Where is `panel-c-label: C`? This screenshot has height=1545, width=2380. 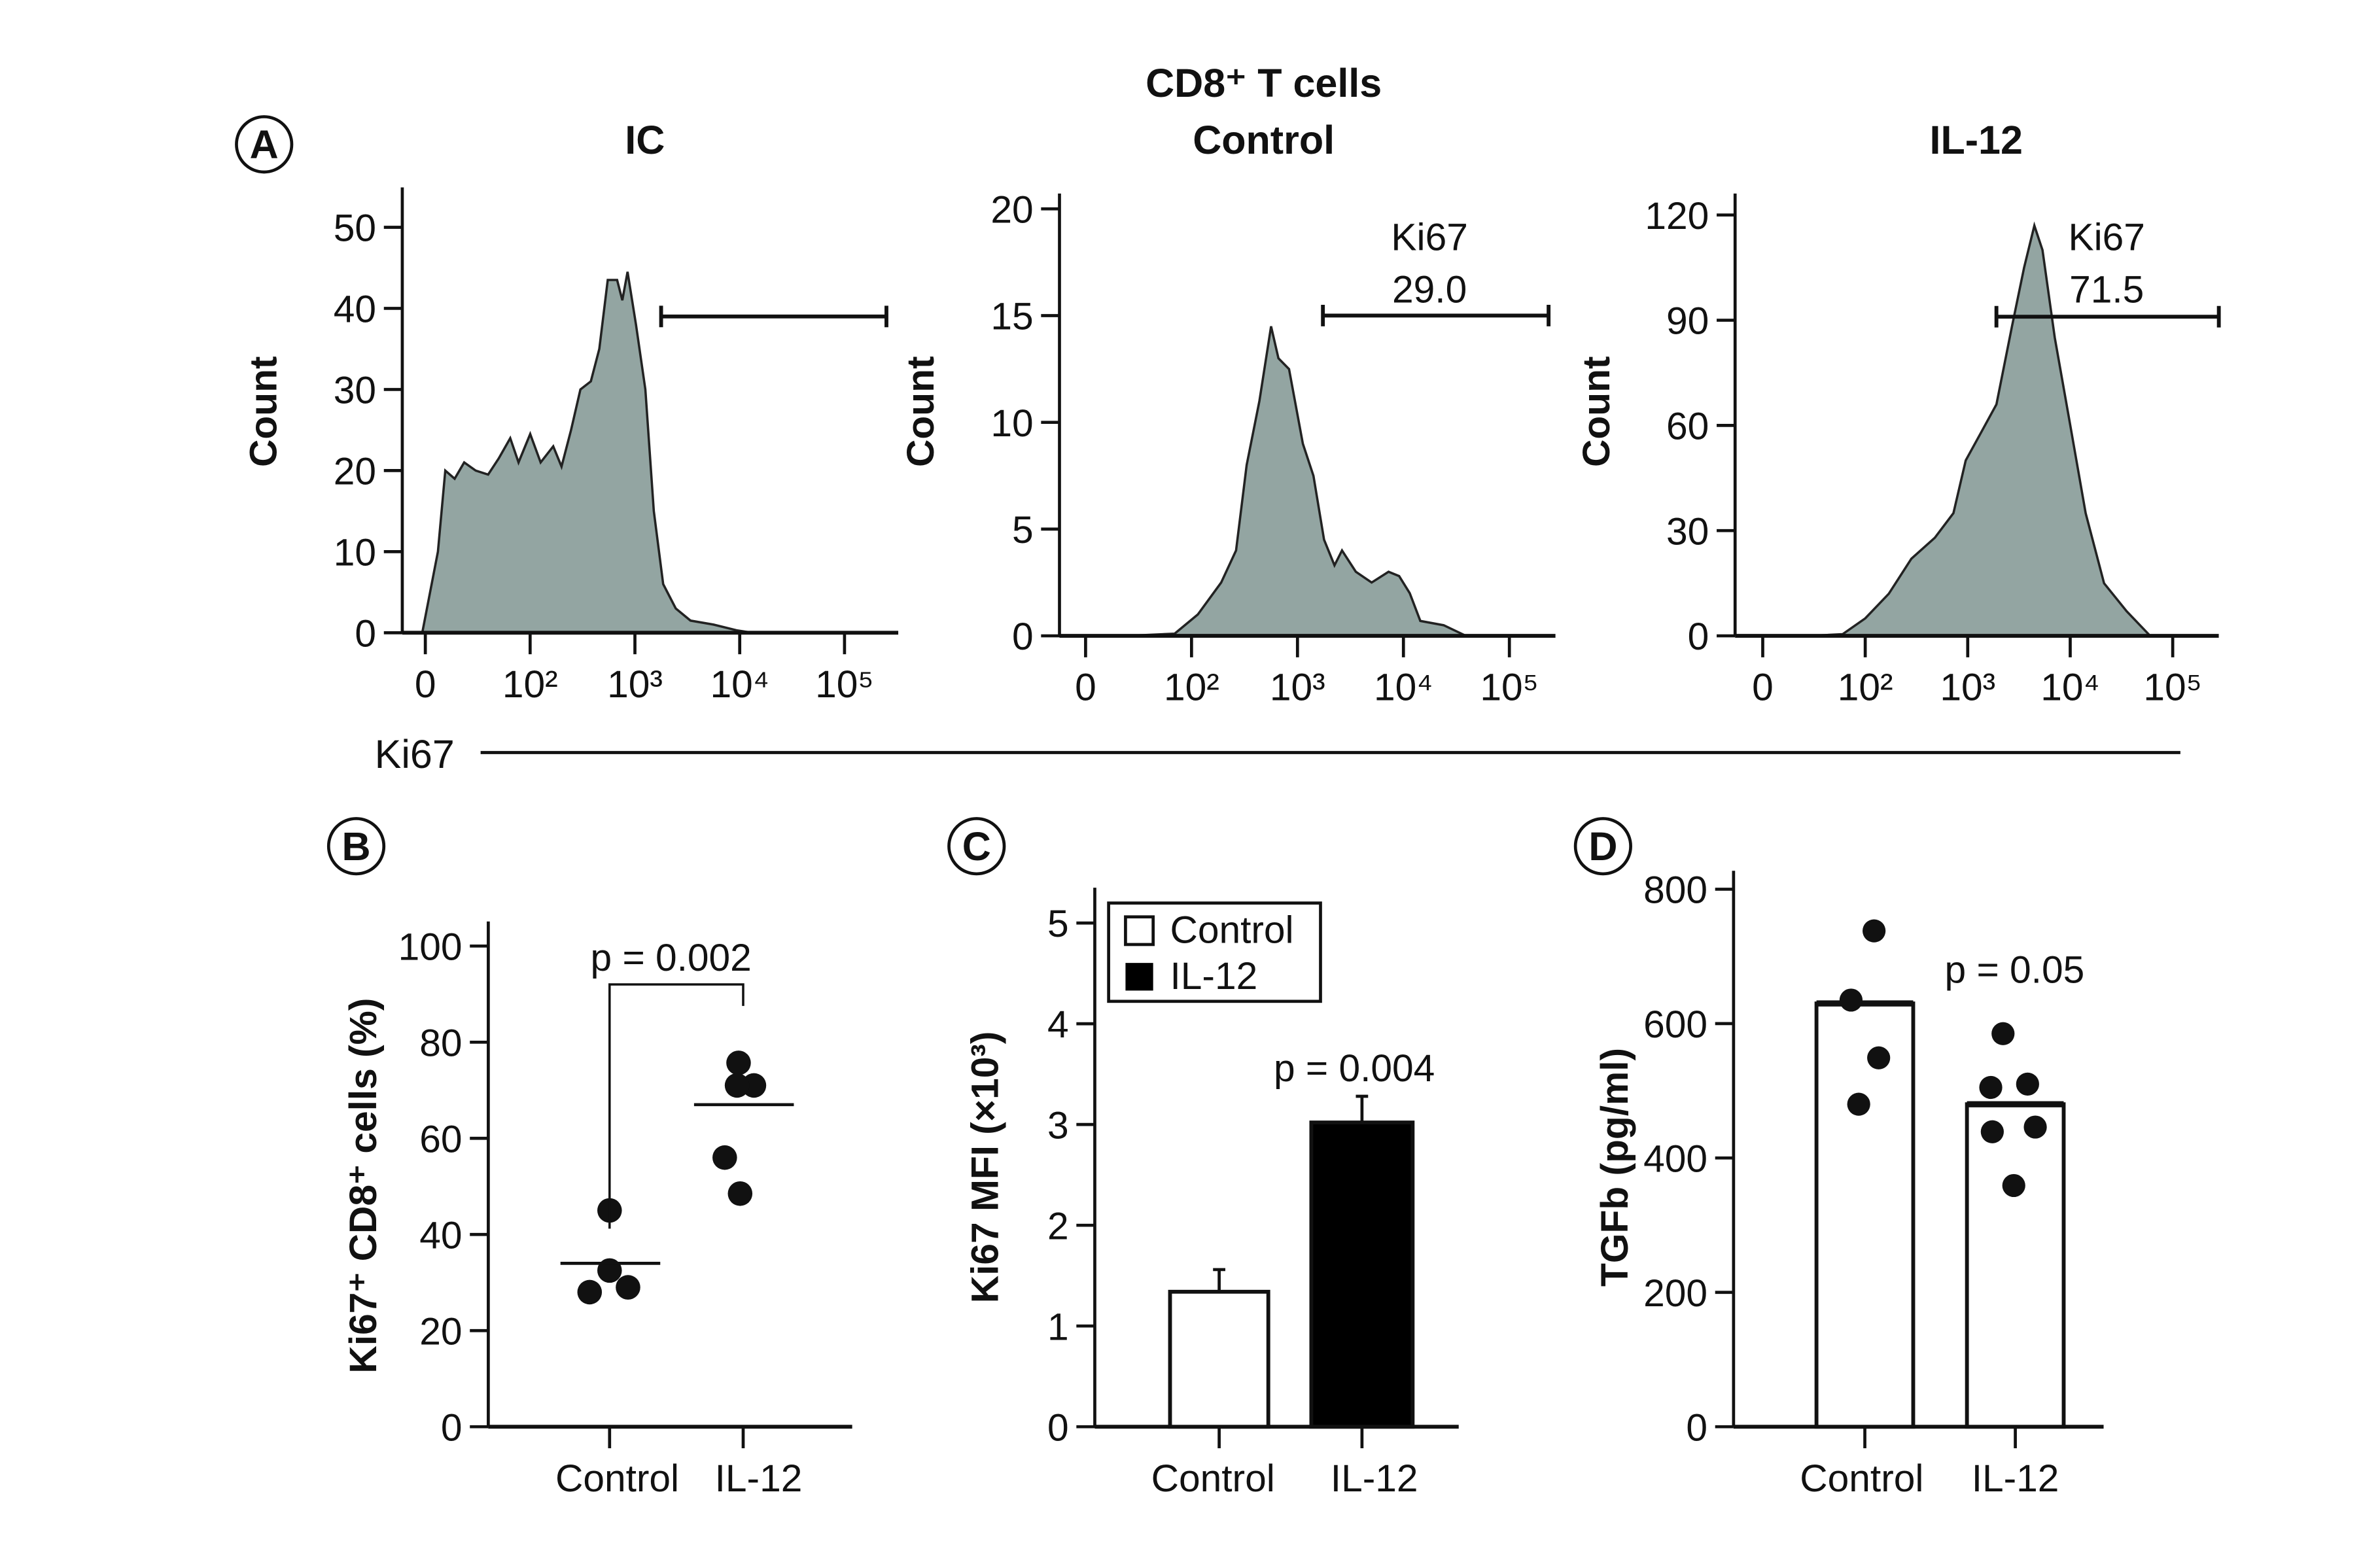
panel-c-label: C is located at coordinates (976, 847).